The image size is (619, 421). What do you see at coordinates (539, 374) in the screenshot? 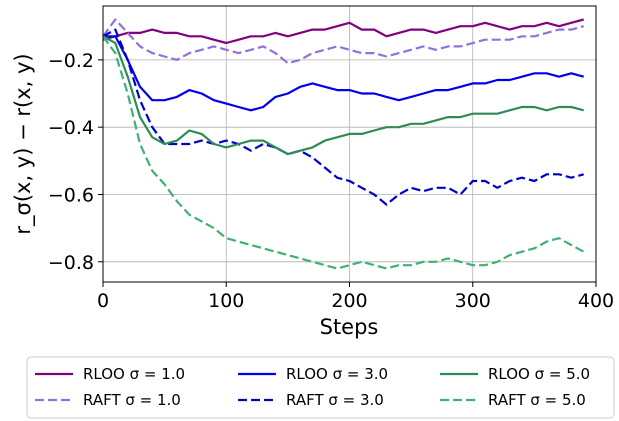
I see `legend-label: RLOO σ = 5.0` at bounding box center [539, 374].